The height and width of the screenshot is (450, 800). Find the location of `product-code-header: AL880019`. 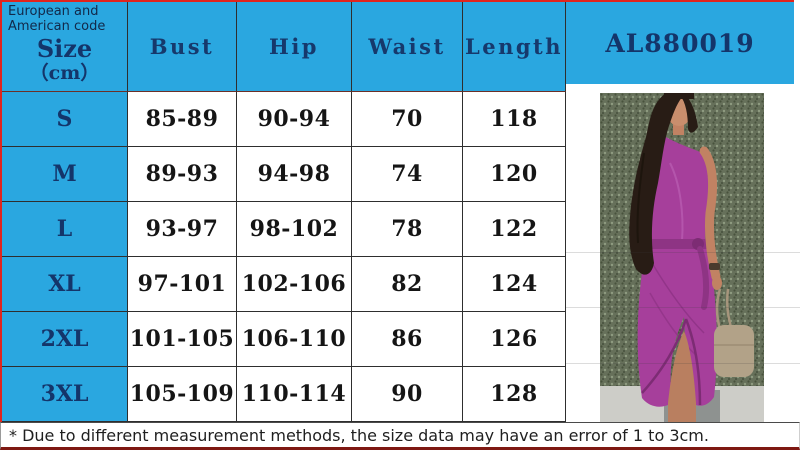

product-code-header: AL880019 is located at coordinates (680, 42).